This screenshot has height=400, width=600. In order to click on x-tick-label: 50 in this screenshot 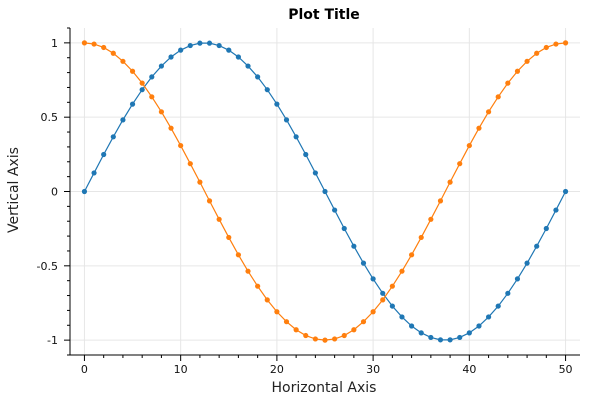, I will do `click(566, 369)`.